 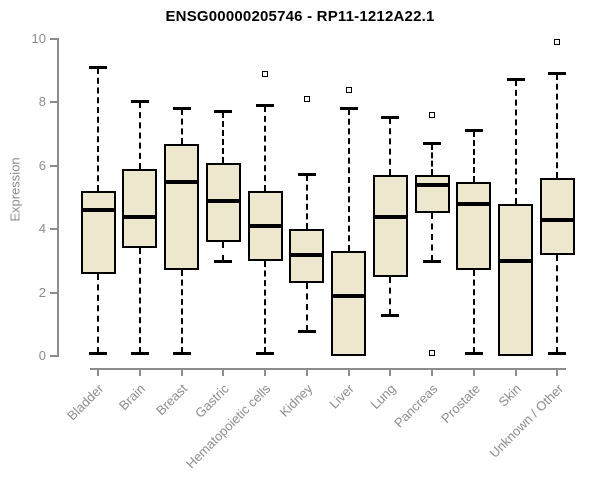 I want to click on x-category-label: Skin, so click(x=510, y=395).